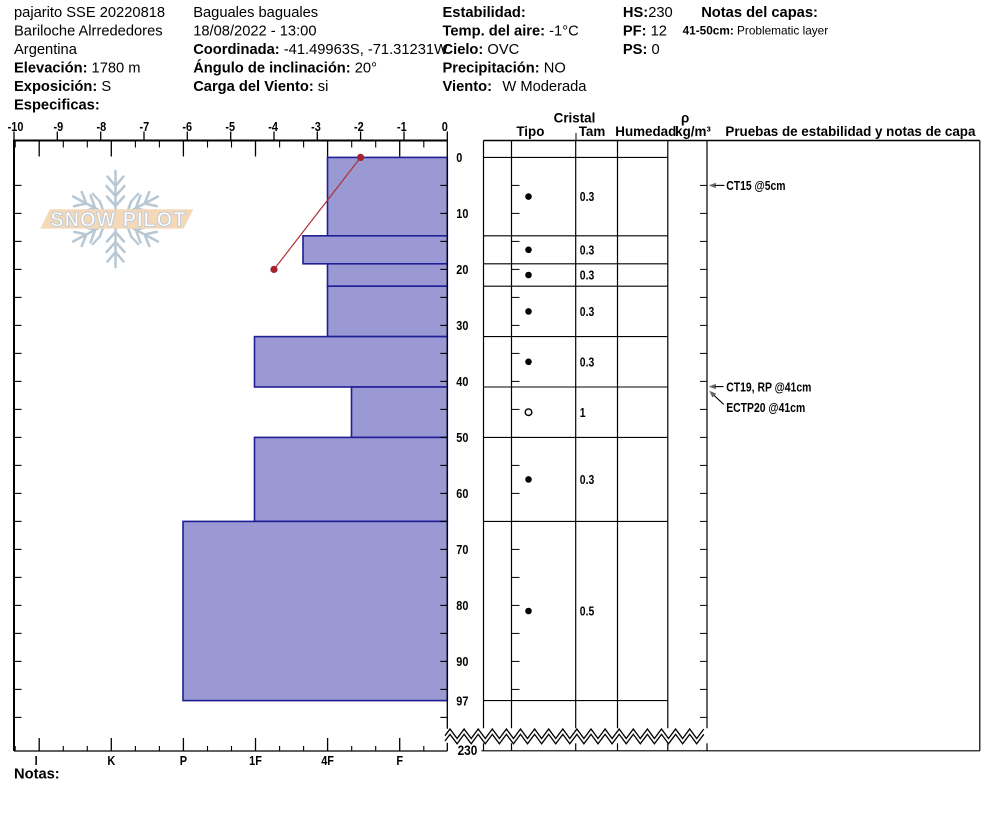  I want to click on svg-text: Notas del capas:, so click(759, 13).